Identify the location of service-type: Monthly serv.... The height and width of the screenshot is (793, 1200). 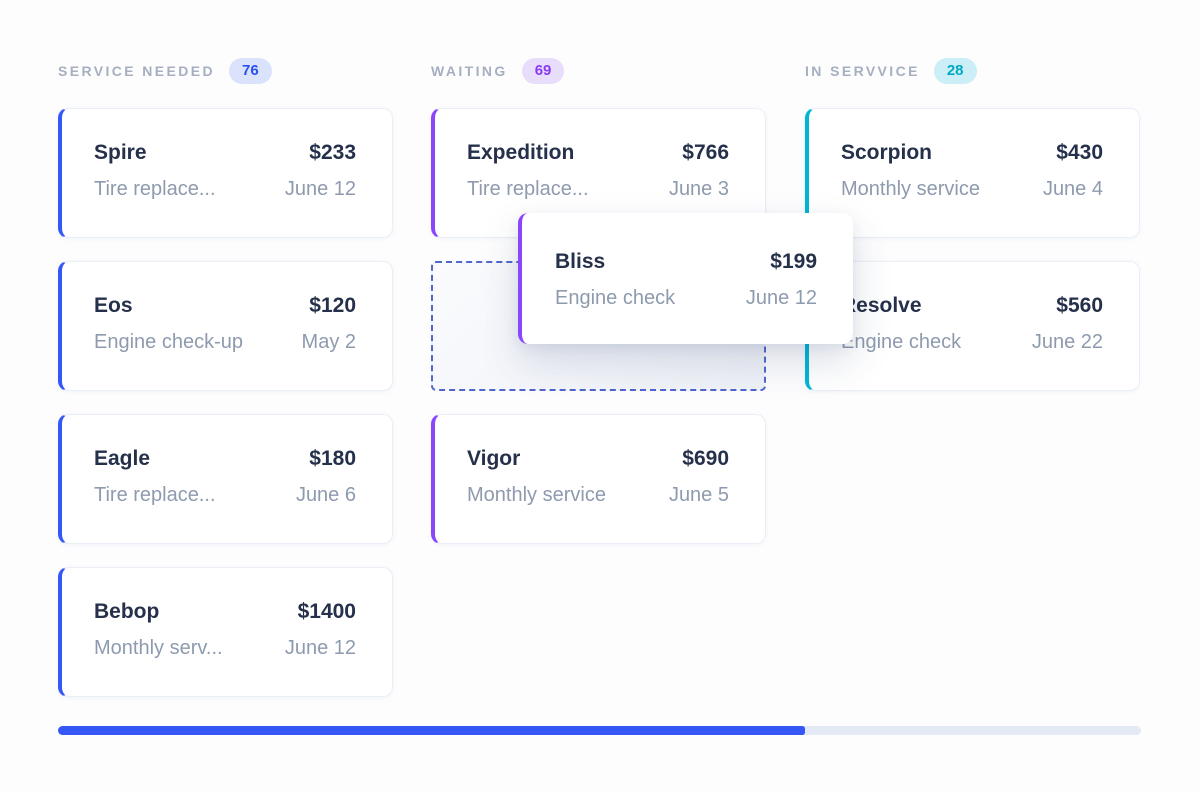
(158, 648).